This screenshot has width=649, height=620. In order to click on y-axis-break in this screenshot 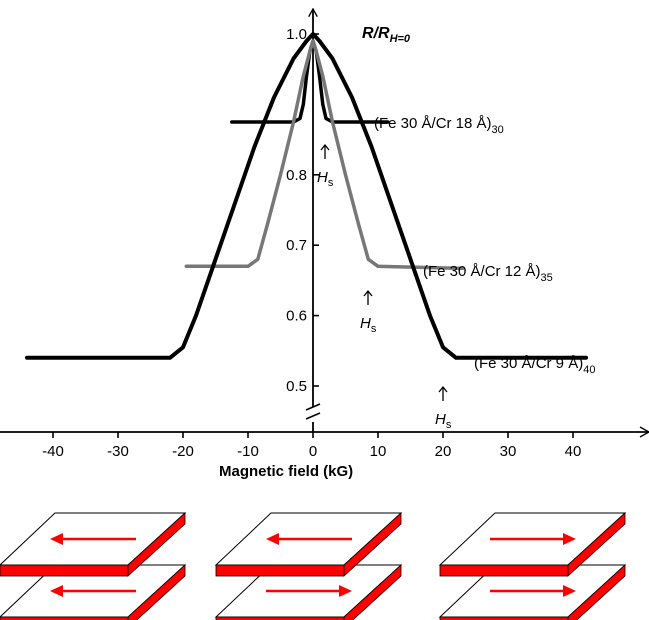, I will do `click(313, 411)`.